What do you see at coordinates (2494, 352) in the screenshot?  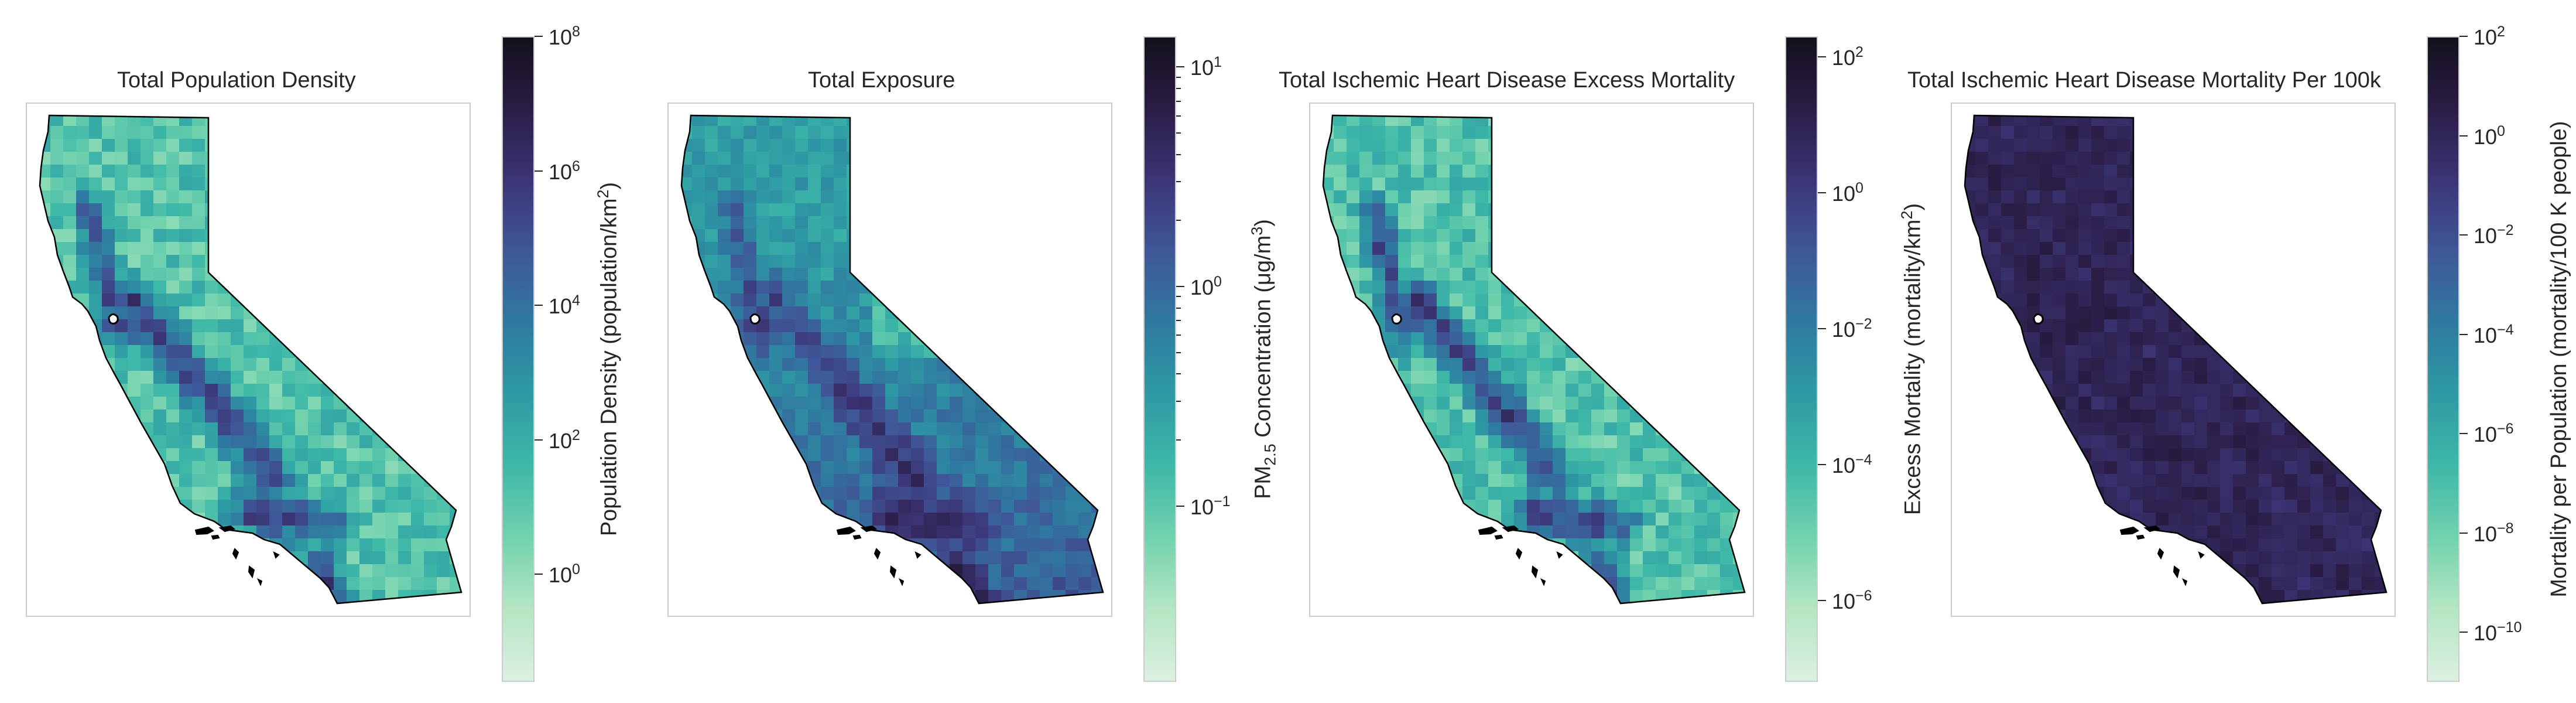 I see `colorbar-ticks: 10⁻¹⁰ 10⁻⁸ 10⁻⁶ 10⁻⁴ 10⁻² 10⁰ 10²` at bounding box center [2494, 352].